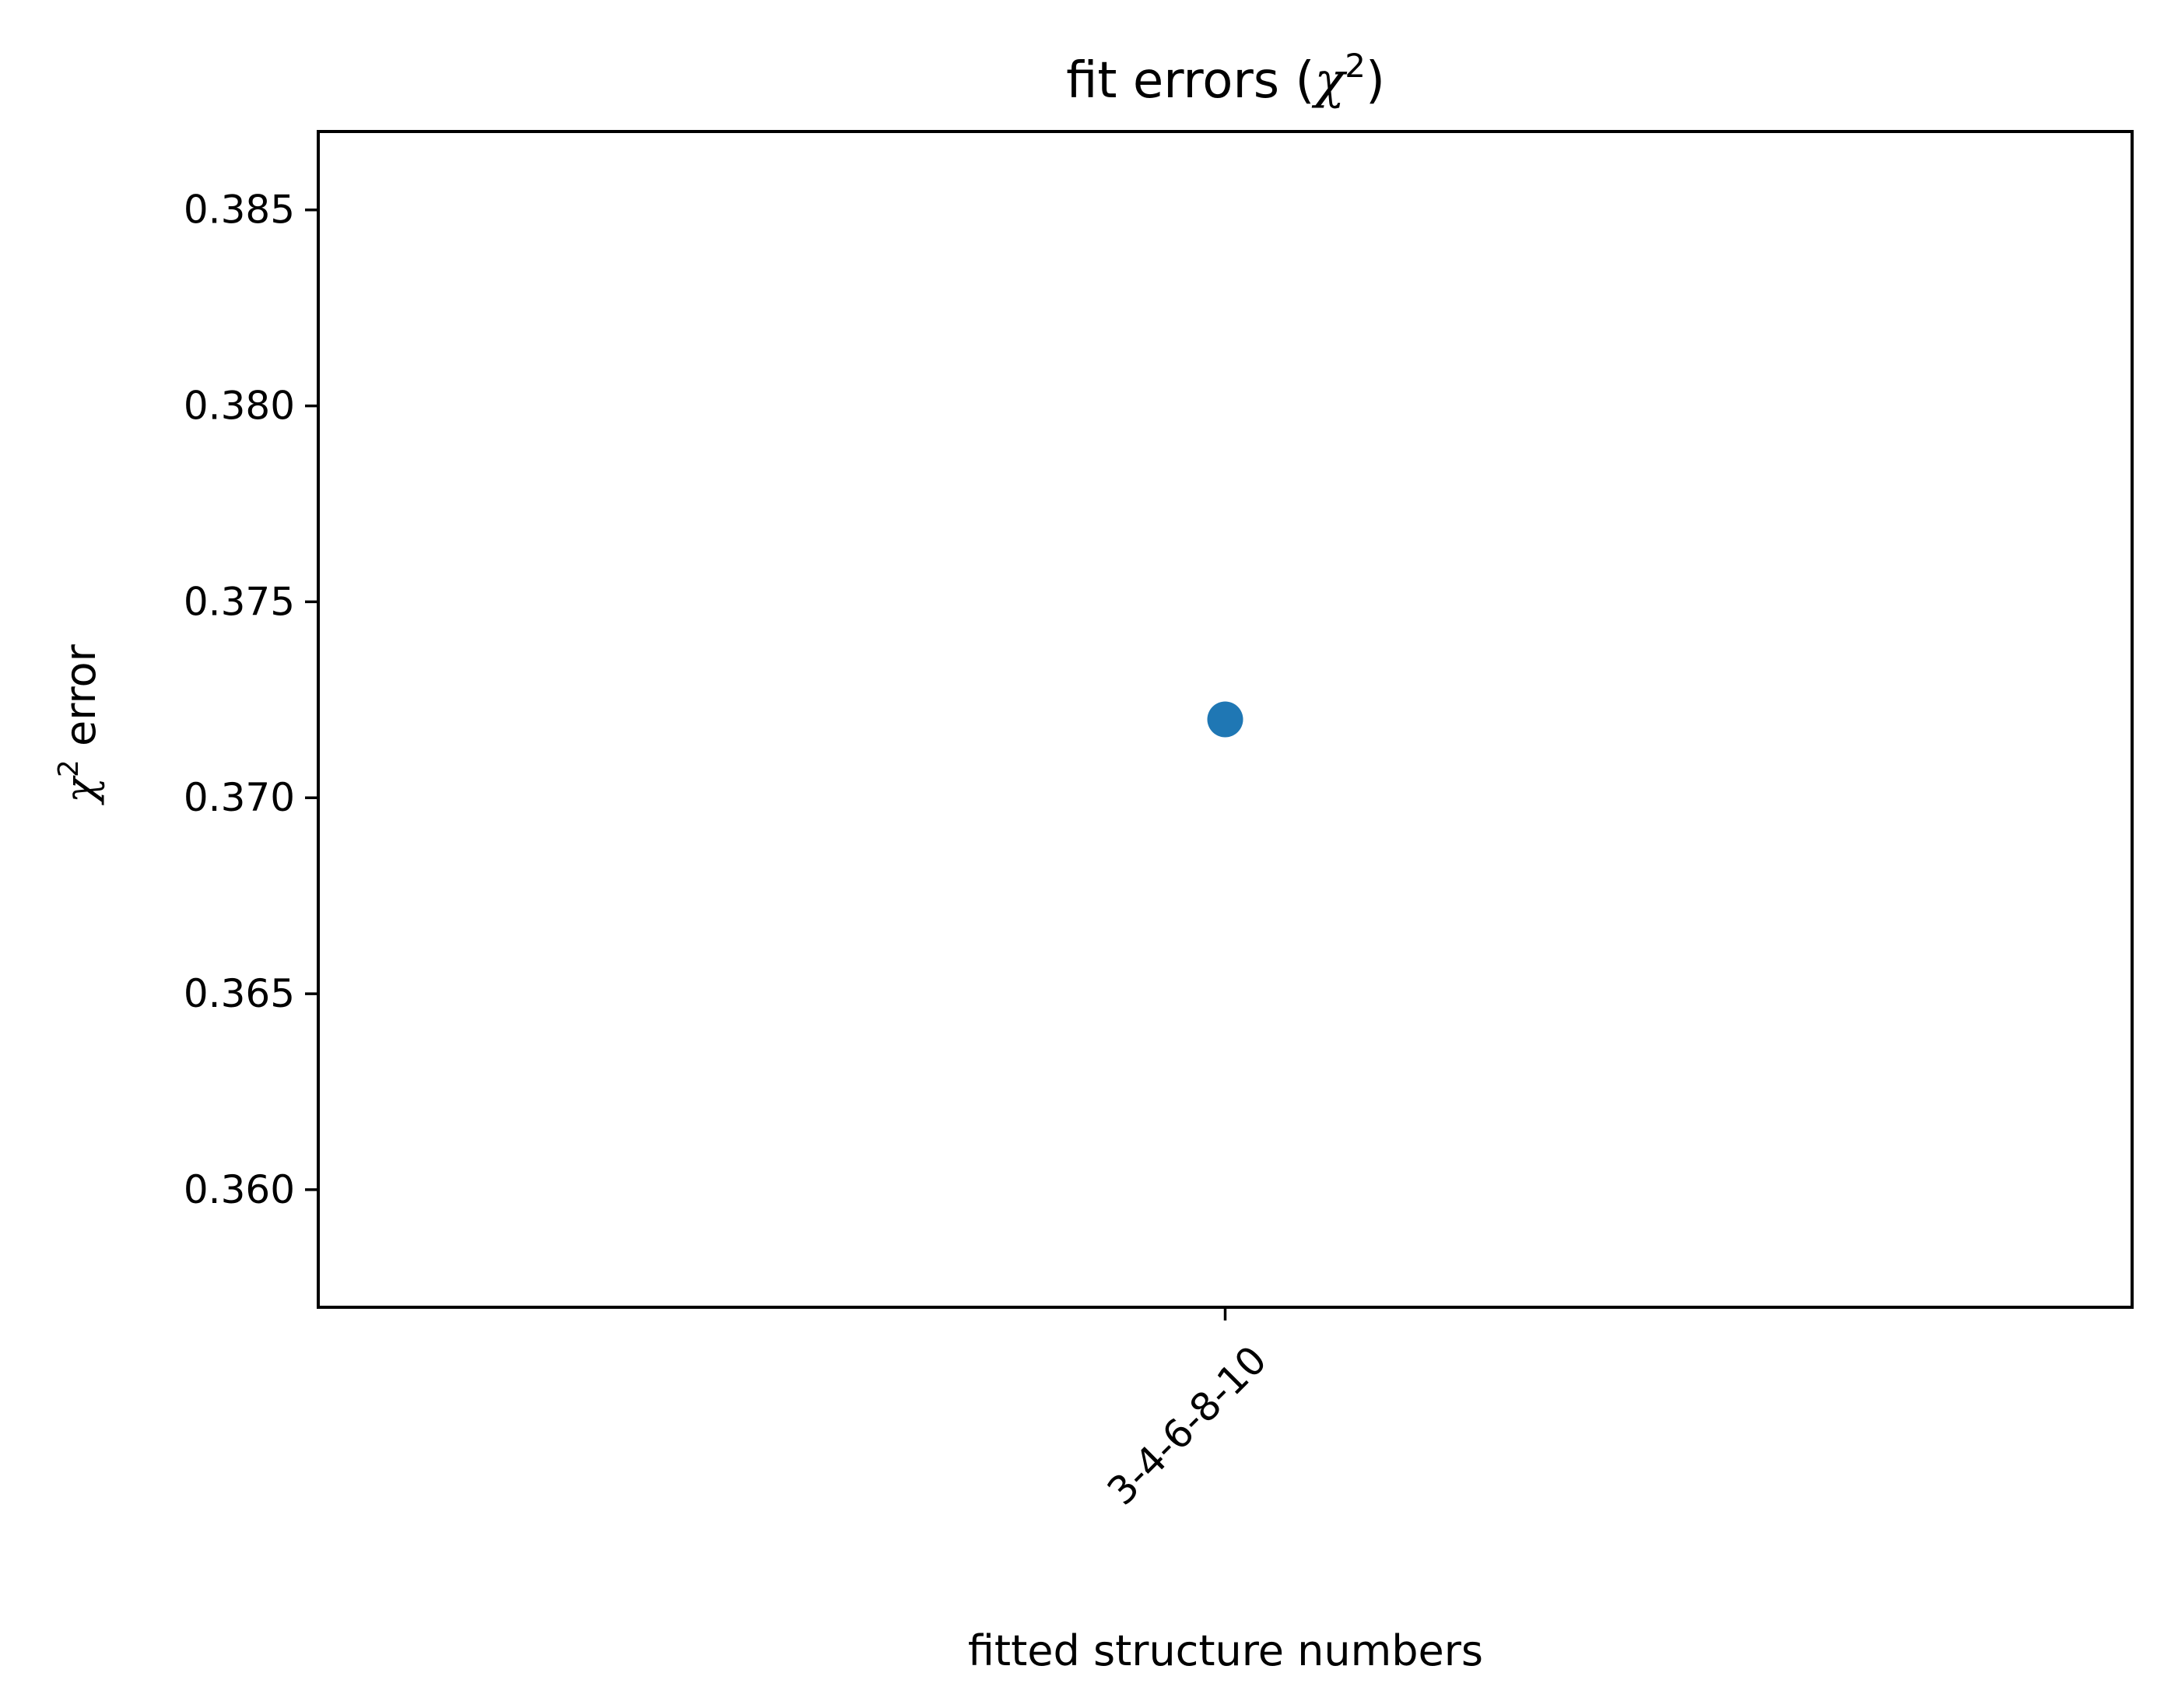 This screenshot has width=2164, height=1708. I want to click on chart-title-chi: χ, so click(1329, 81).